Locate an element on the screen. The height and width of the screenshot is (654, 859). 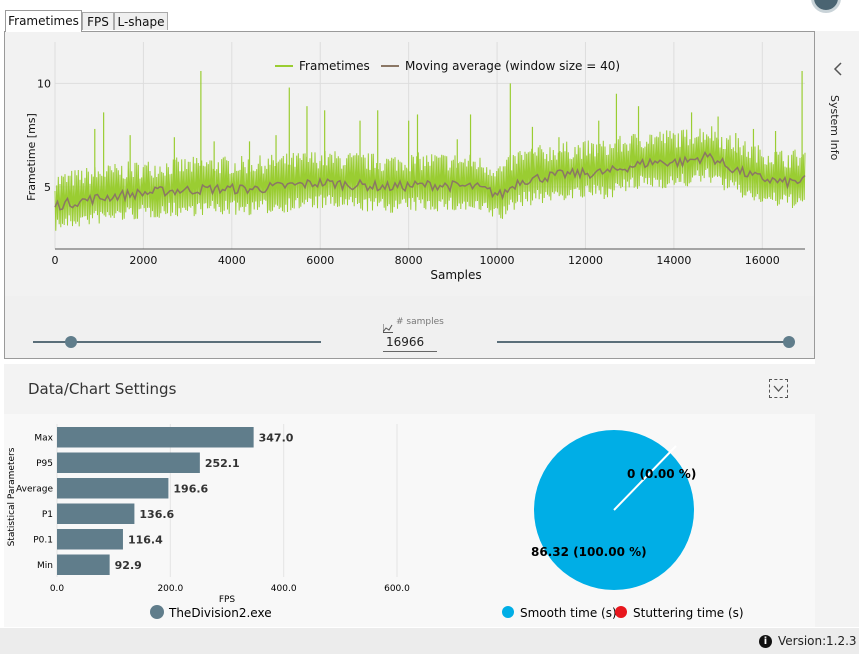
tab-frametimes: Frametimes is located at coordinates (43, 21).